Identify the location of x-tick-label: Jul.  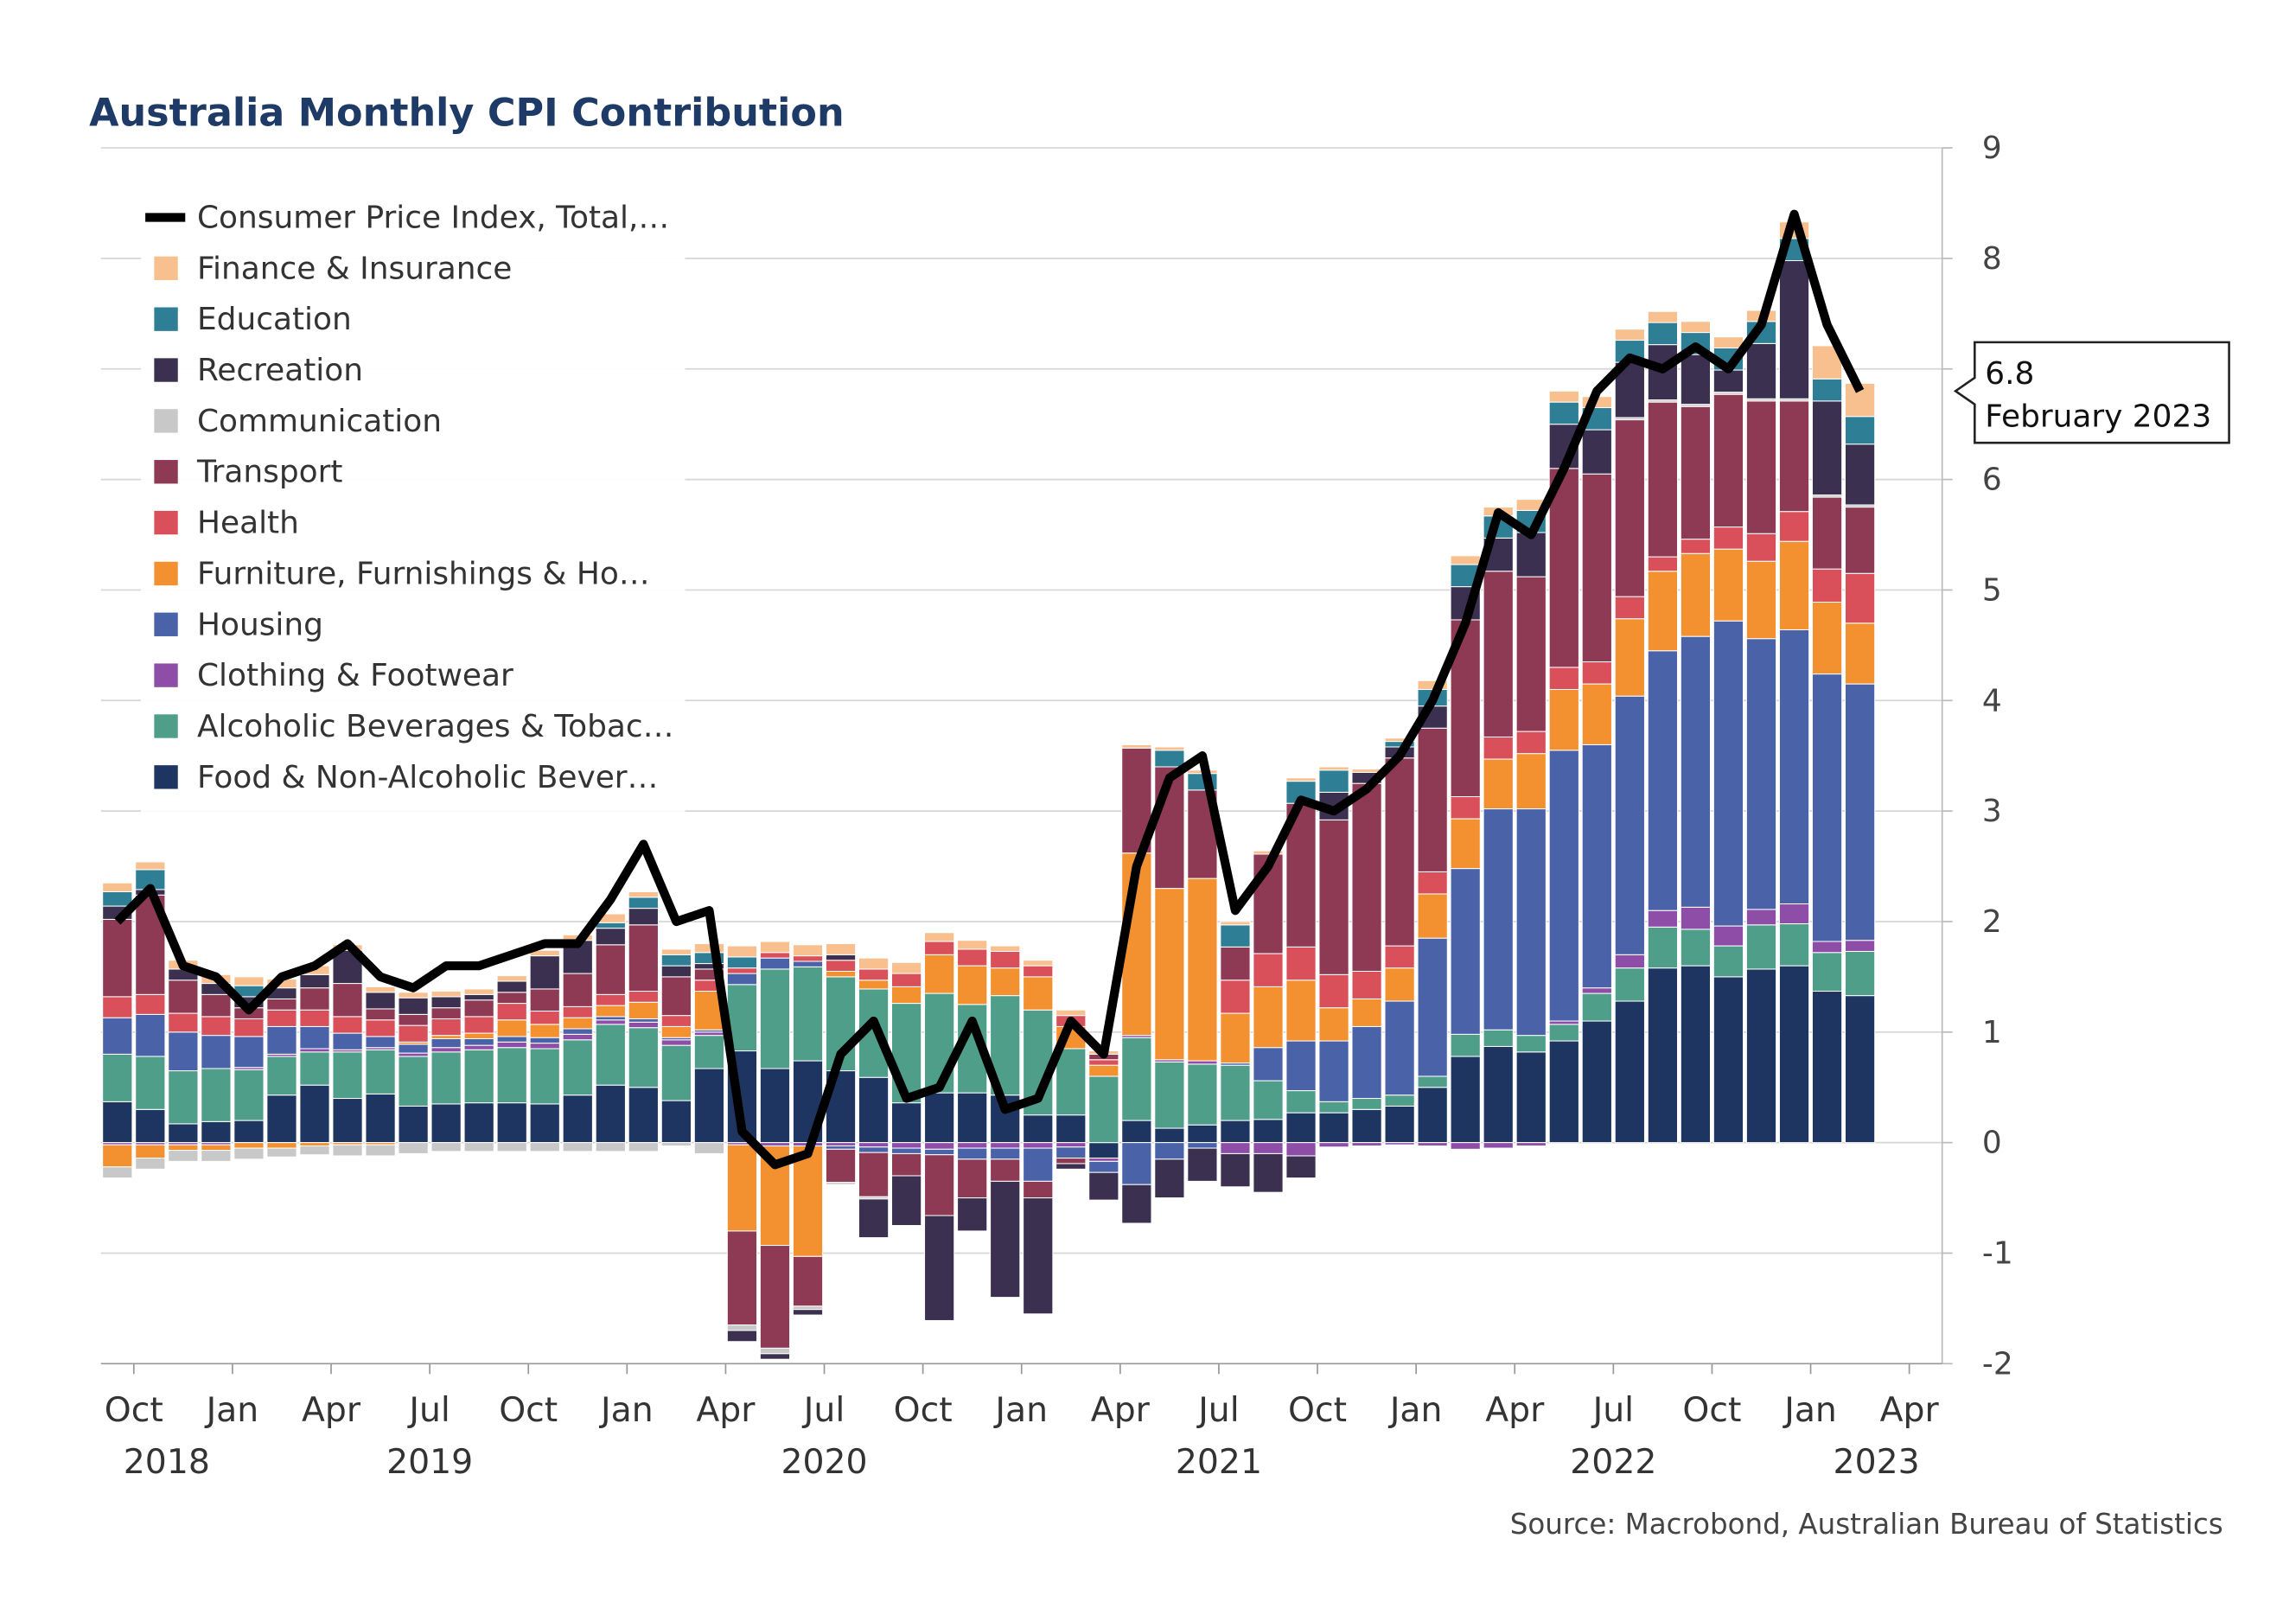
(428, 1410).